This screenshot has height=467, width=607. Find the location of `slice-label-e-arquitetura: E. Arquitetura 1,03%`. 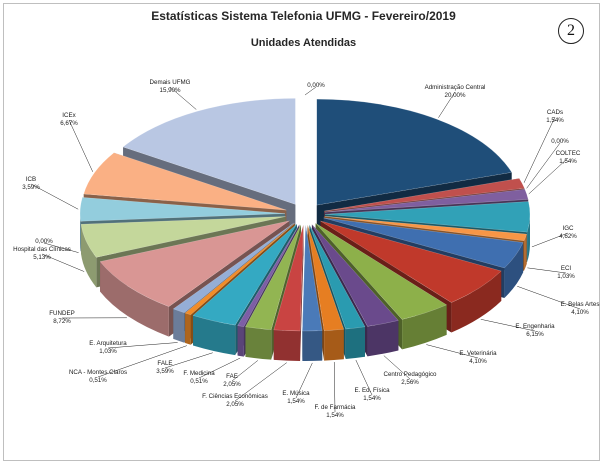

slice-label-e-arquitetura: E. Arquitetura 1,03% is located at coordinates (108, 347).